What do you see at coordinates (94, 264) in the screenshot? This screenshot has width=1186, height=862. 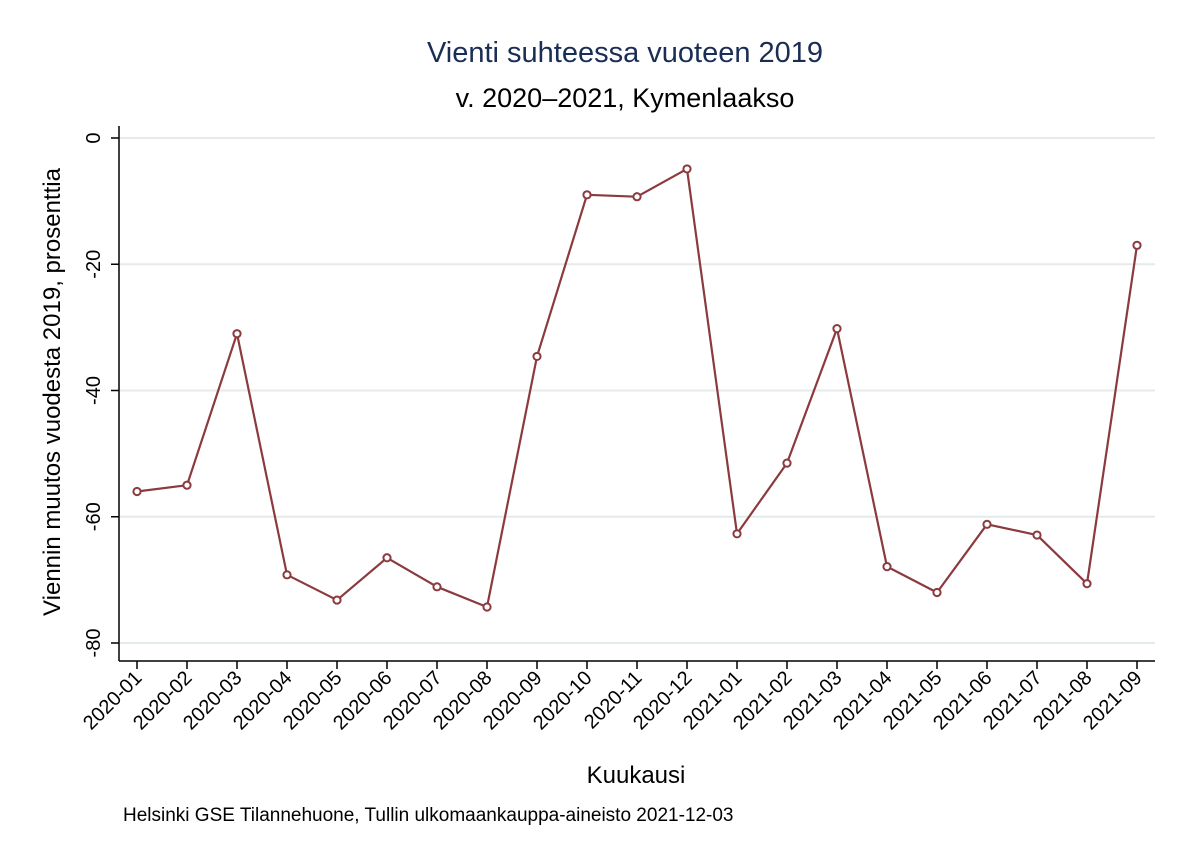 I see `y-tick-label: -20` at bounding box center [94, 264].